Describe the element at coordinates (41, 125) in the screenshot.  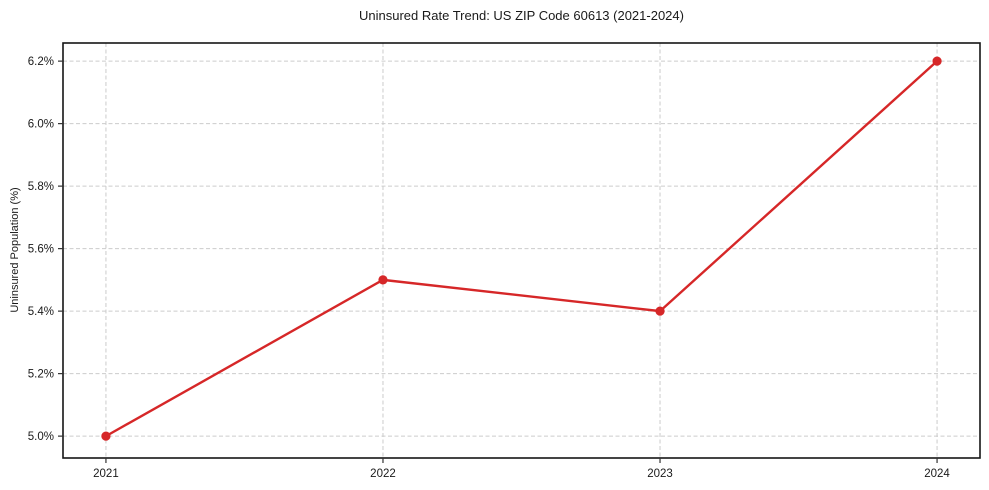
I see `y-tick-label: 6.0%` at that location.